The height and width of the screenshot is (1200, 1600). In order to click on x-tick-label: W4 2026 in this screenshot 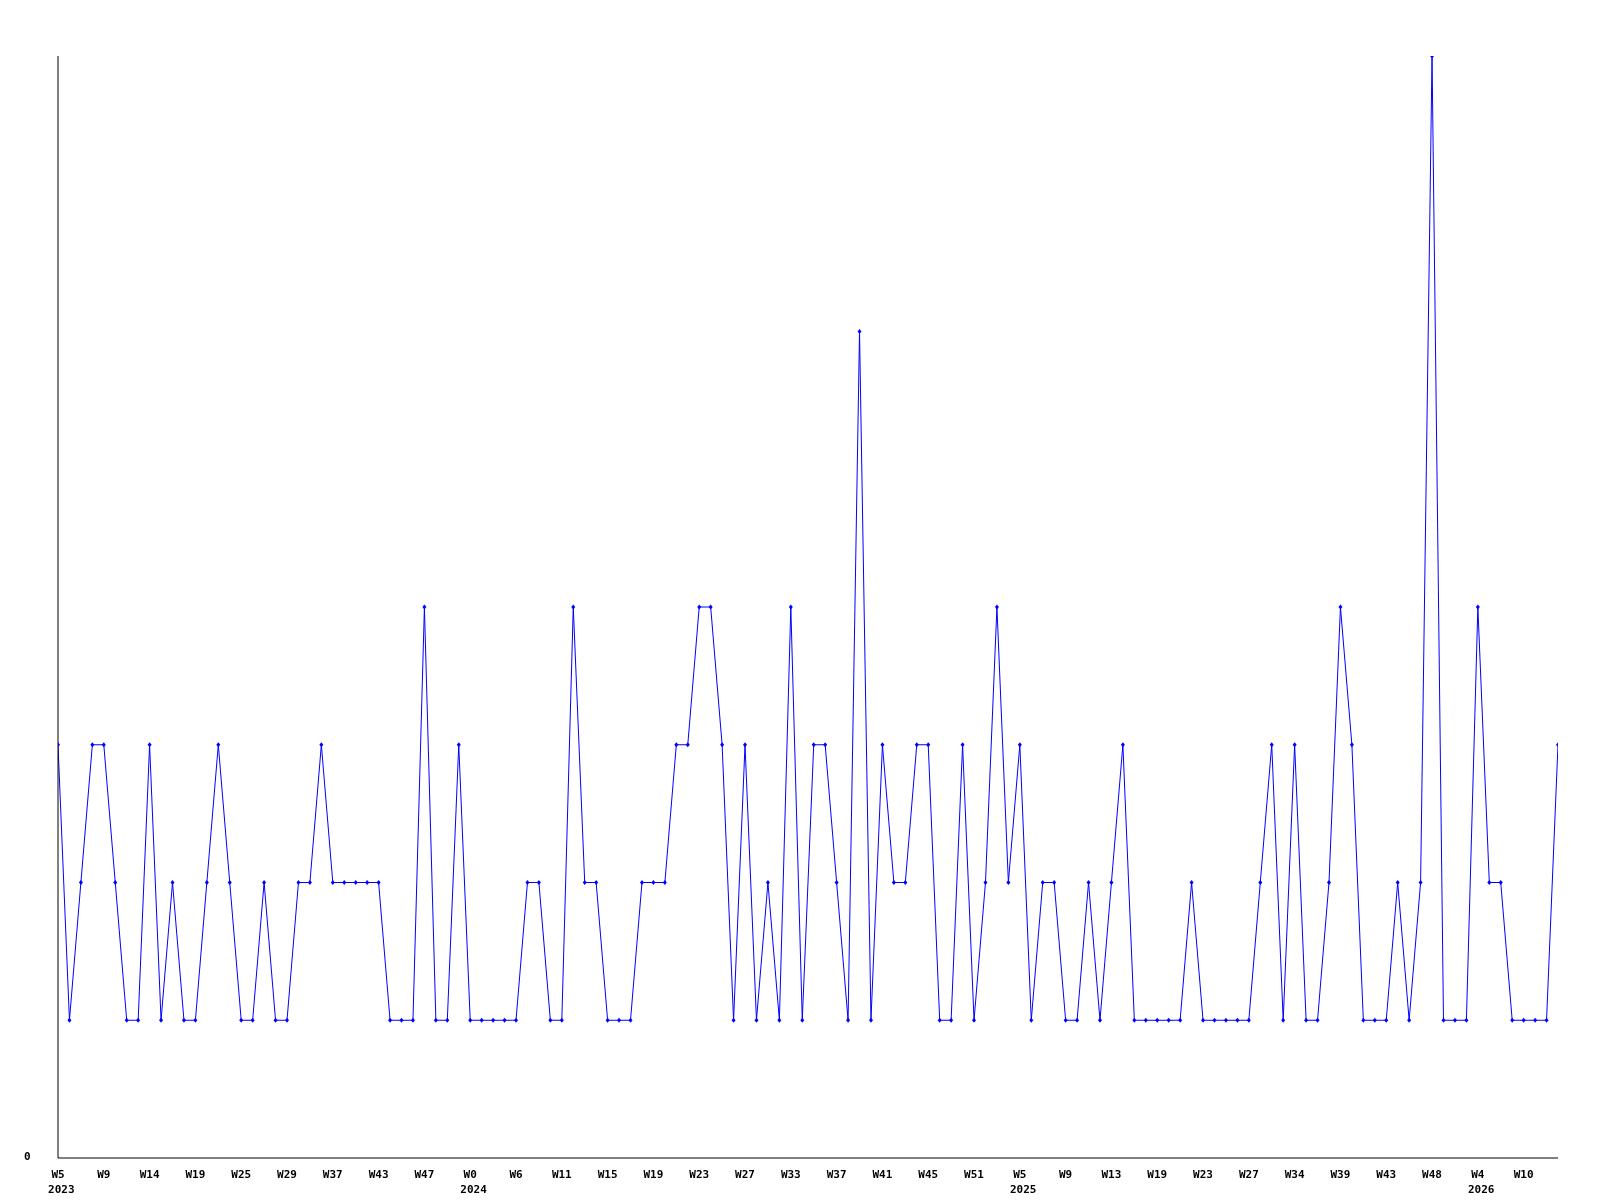, I will do `click(1478, 1182)`.